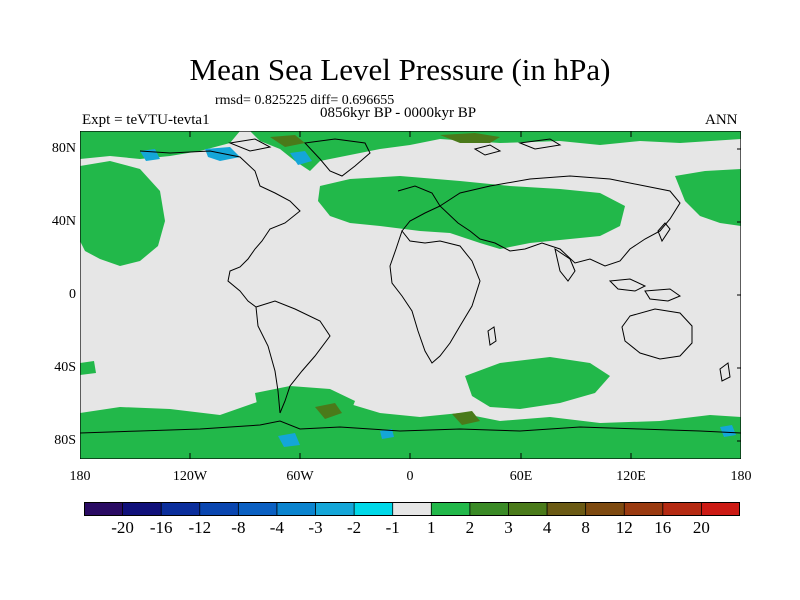 The width and height of the screenshot is (800, 600). I want to click on colorbar-label: -16, so click(161, 527).